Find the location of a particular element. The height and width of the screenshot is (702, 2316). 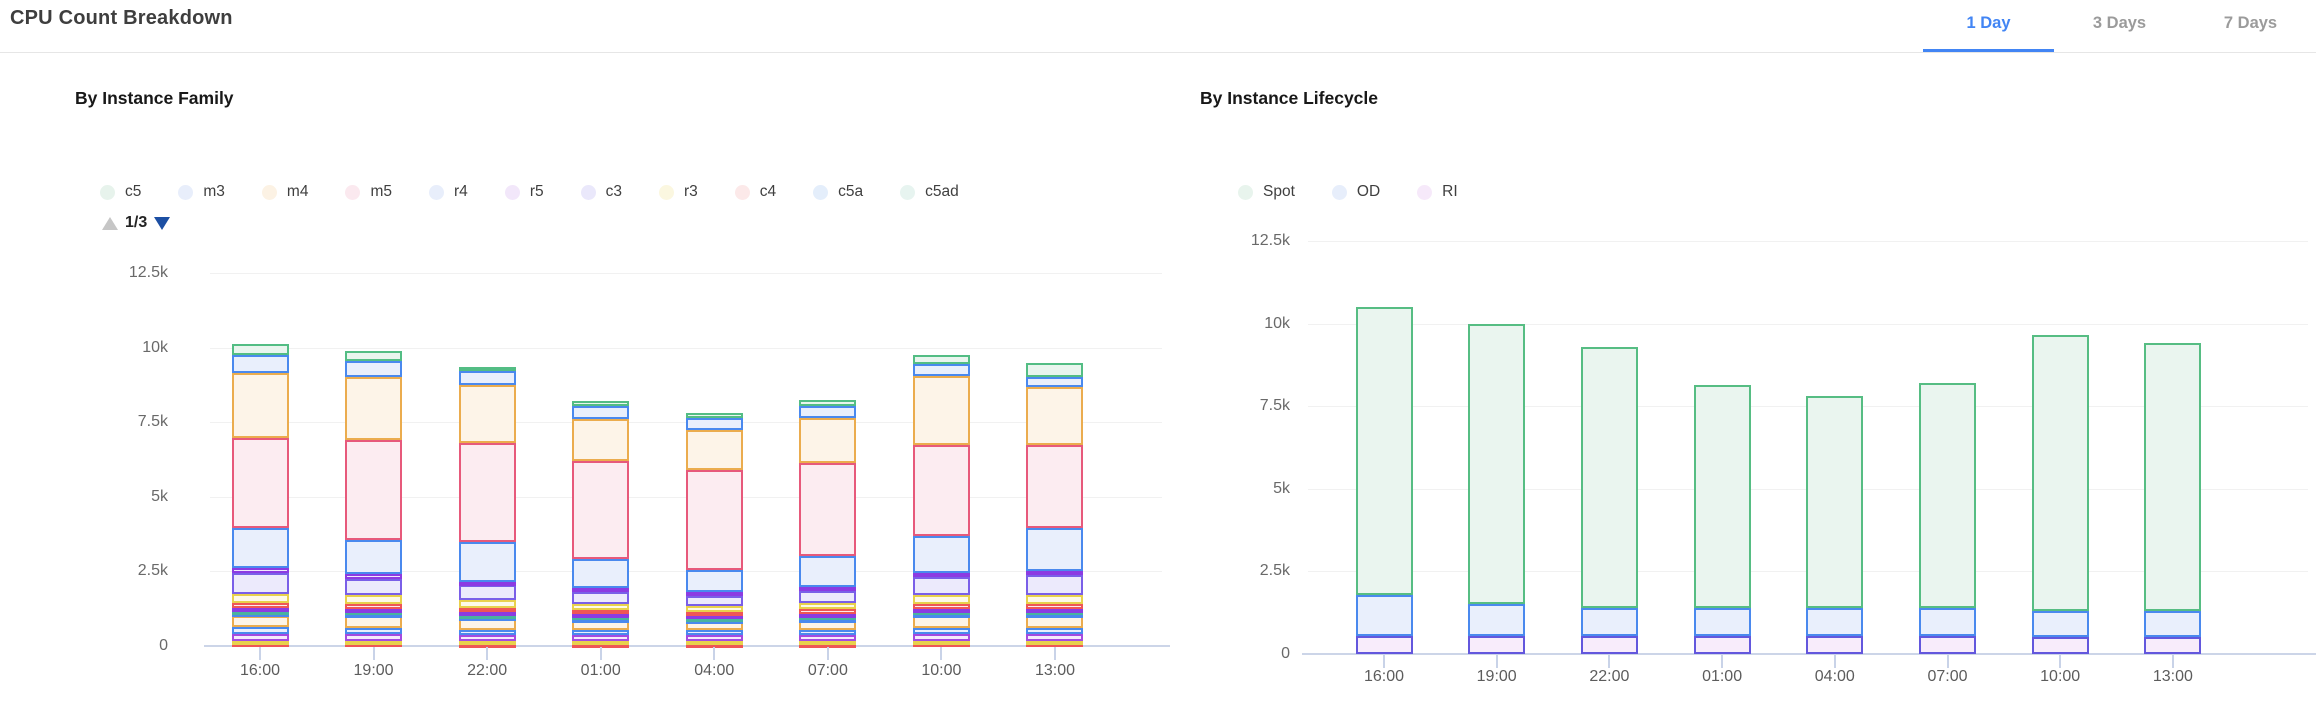

legend-item-RI: RI is located at coordinates (1437, 192).